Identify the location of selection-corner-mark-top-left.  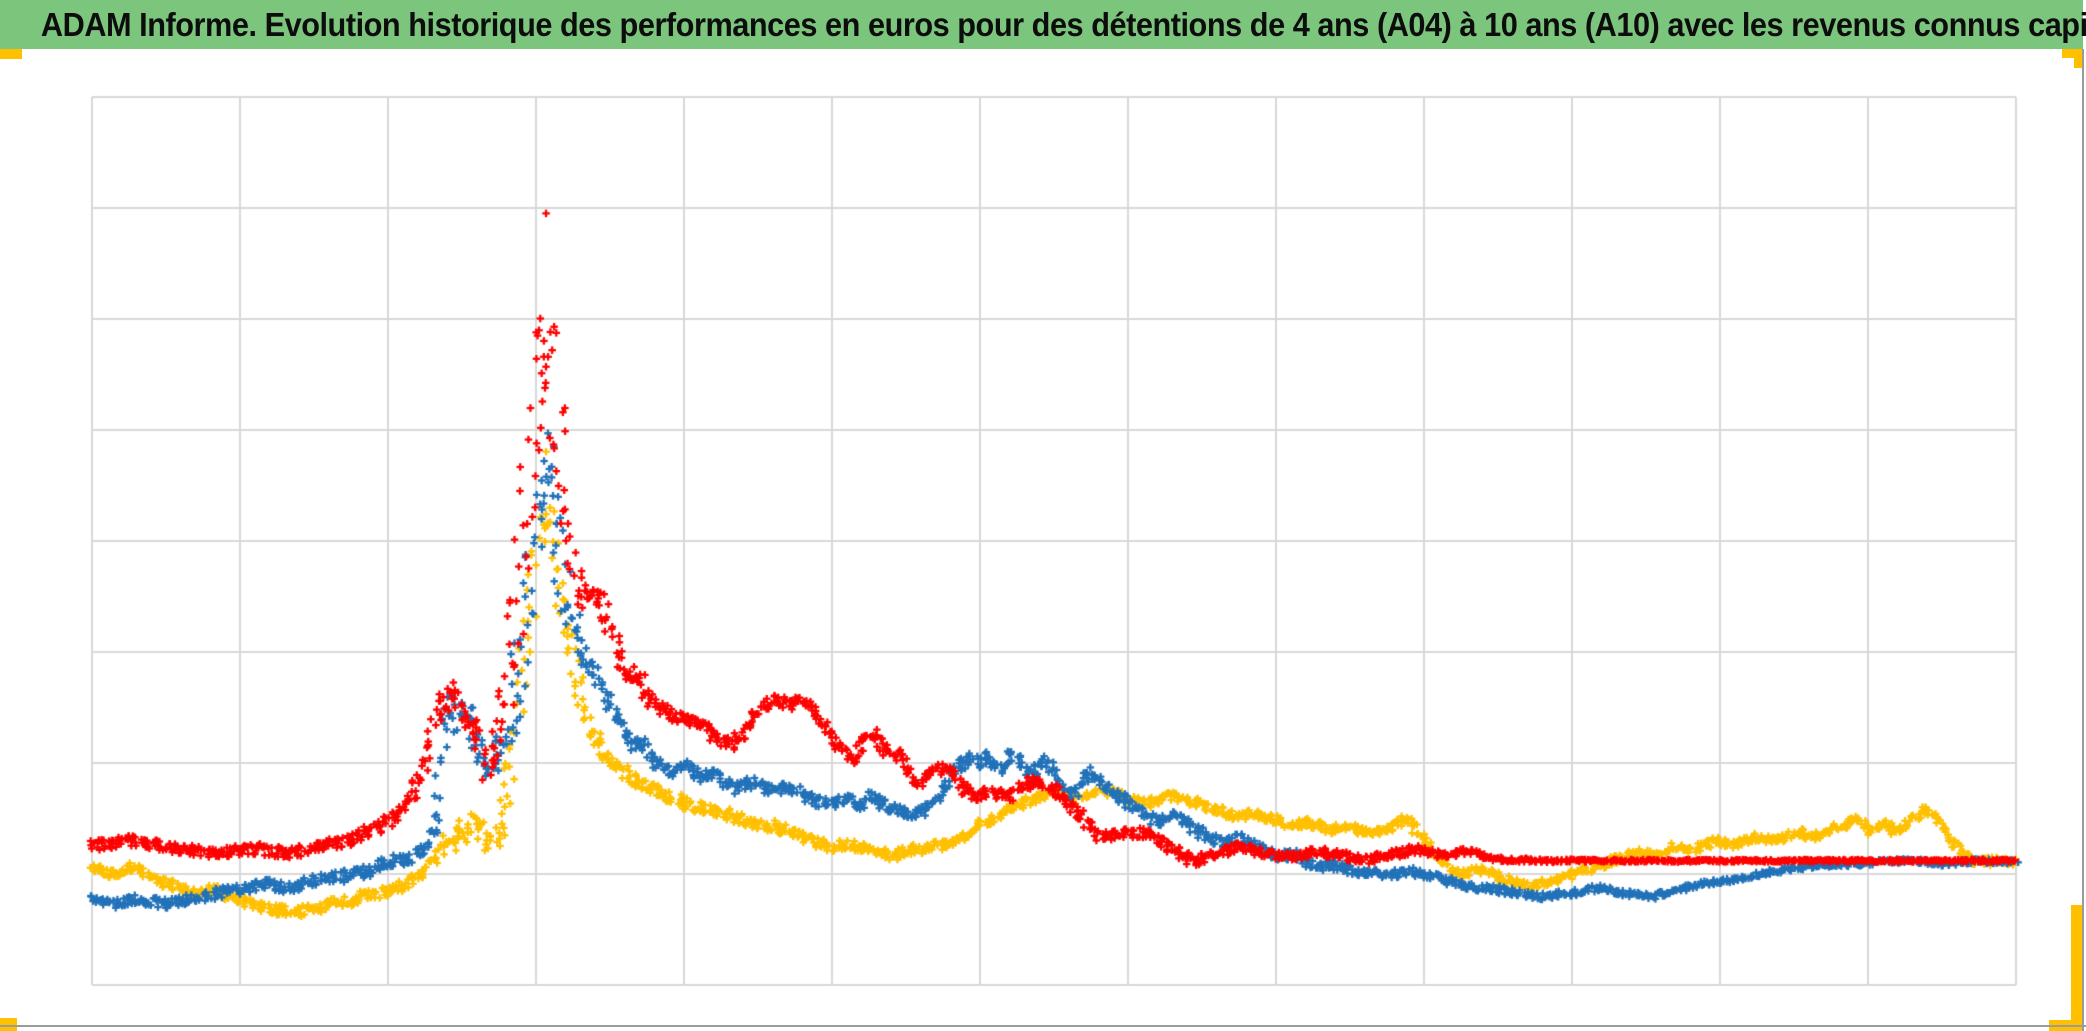
(11, 54).